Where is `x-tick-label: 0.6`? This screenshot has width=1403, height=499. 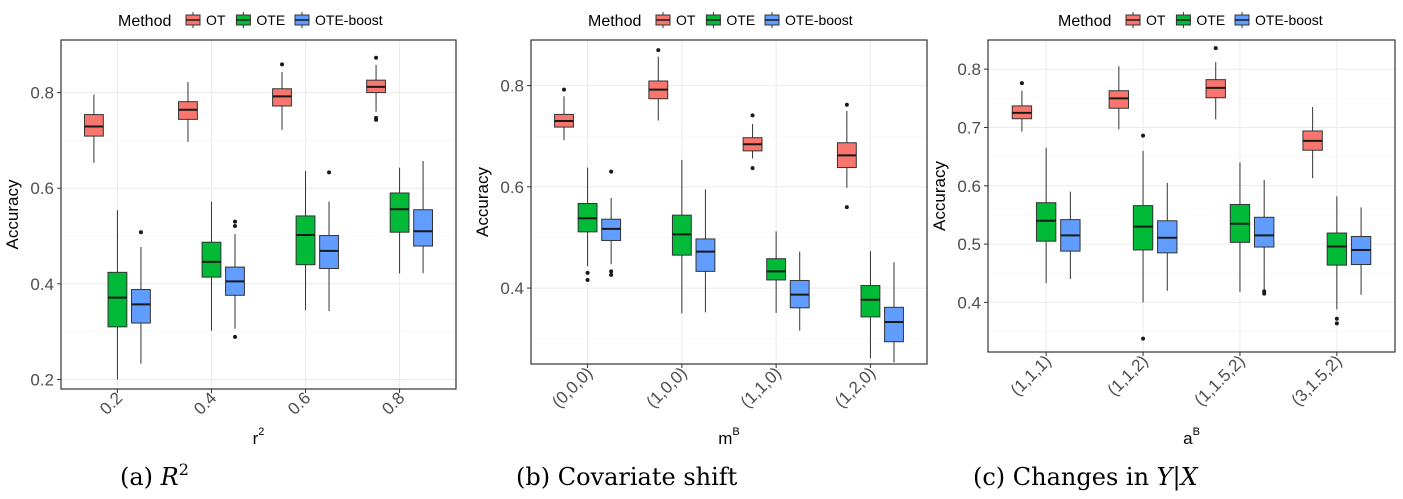
x-tick-label: 0.6 is located at coordinates (299, 403).